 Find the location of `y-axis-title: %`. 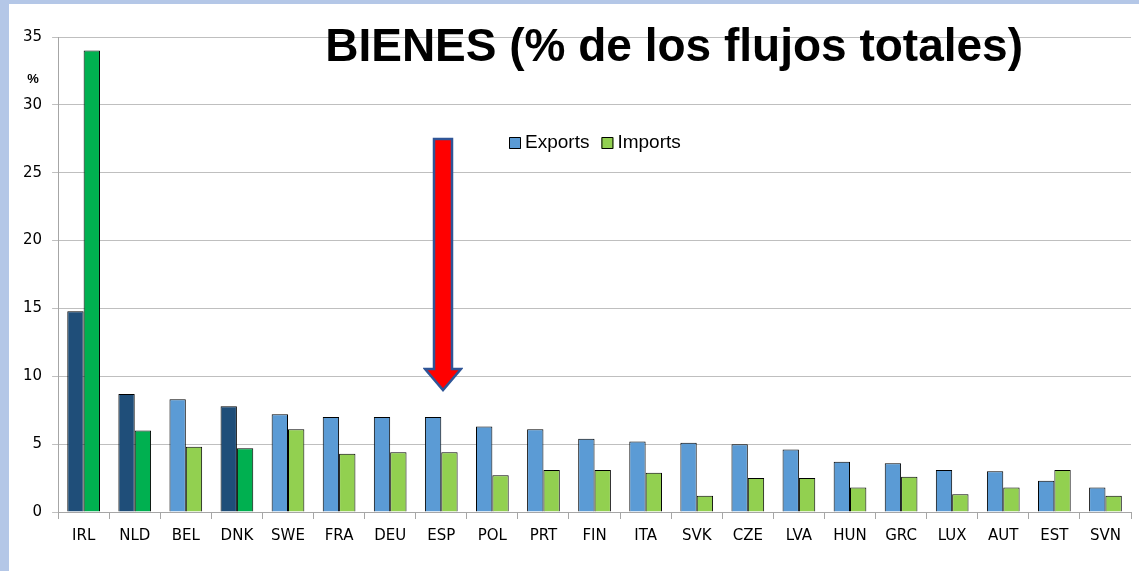

y-axis-title: % is located at coordinates (33, 78).